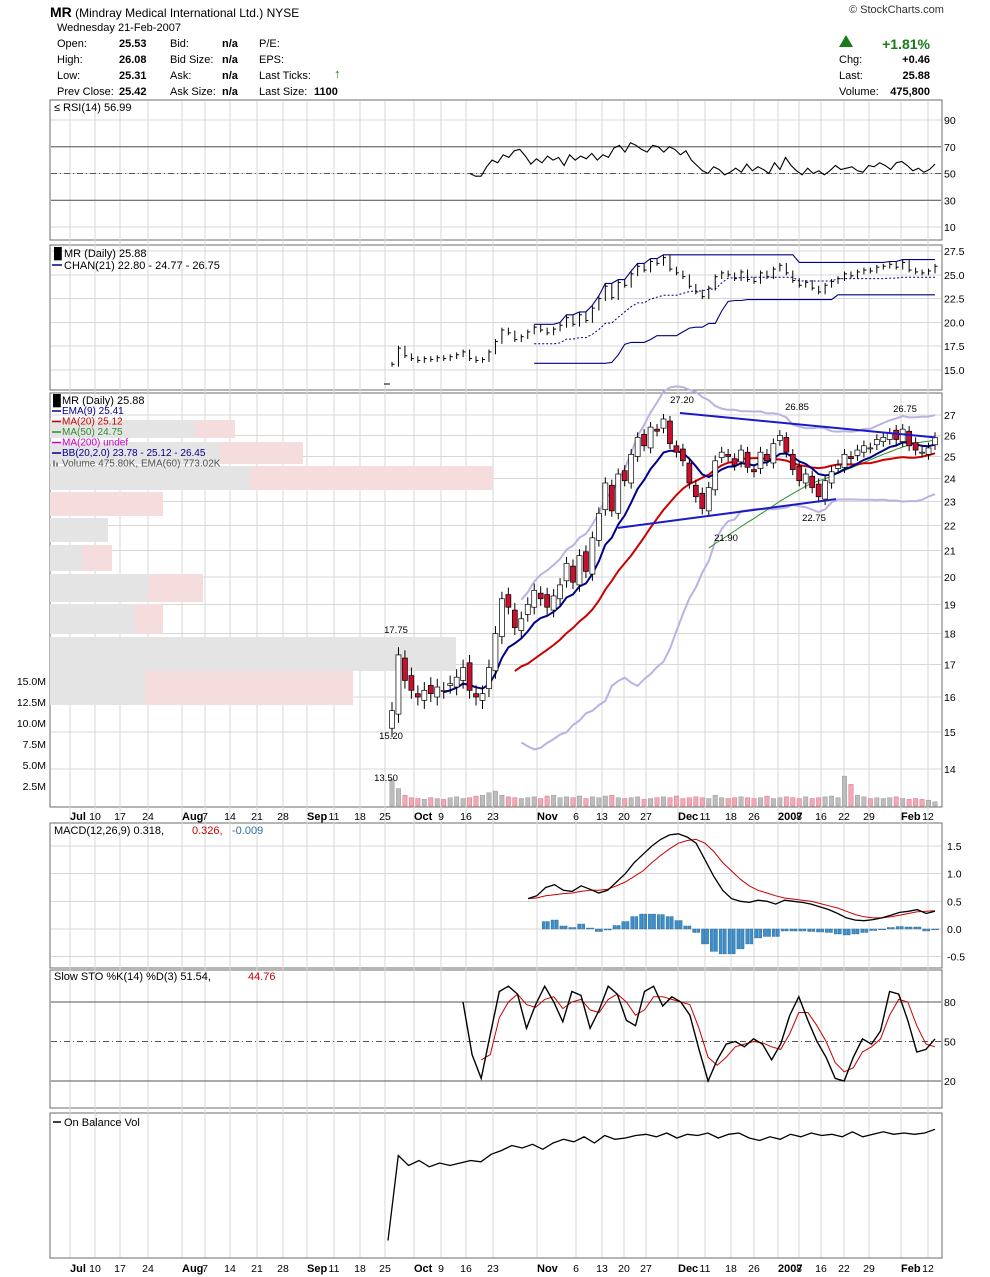  What do you see at coordinates (688, 1269) in the screenshot?
I see `x-axis-label: Dec` at bounding box center [688, 1269].